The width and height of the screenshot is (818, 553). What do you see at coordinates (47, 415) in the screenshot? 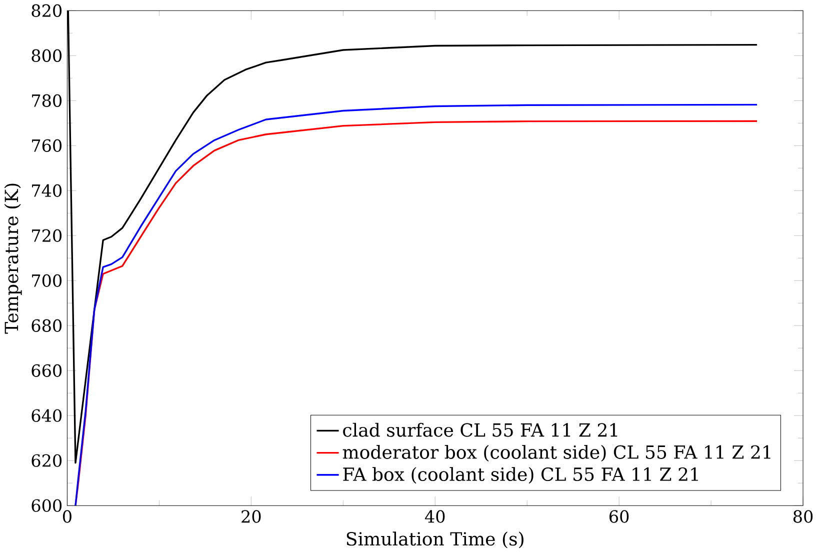
I see `y-tick-label: 640` at bounding box center [47, 415].